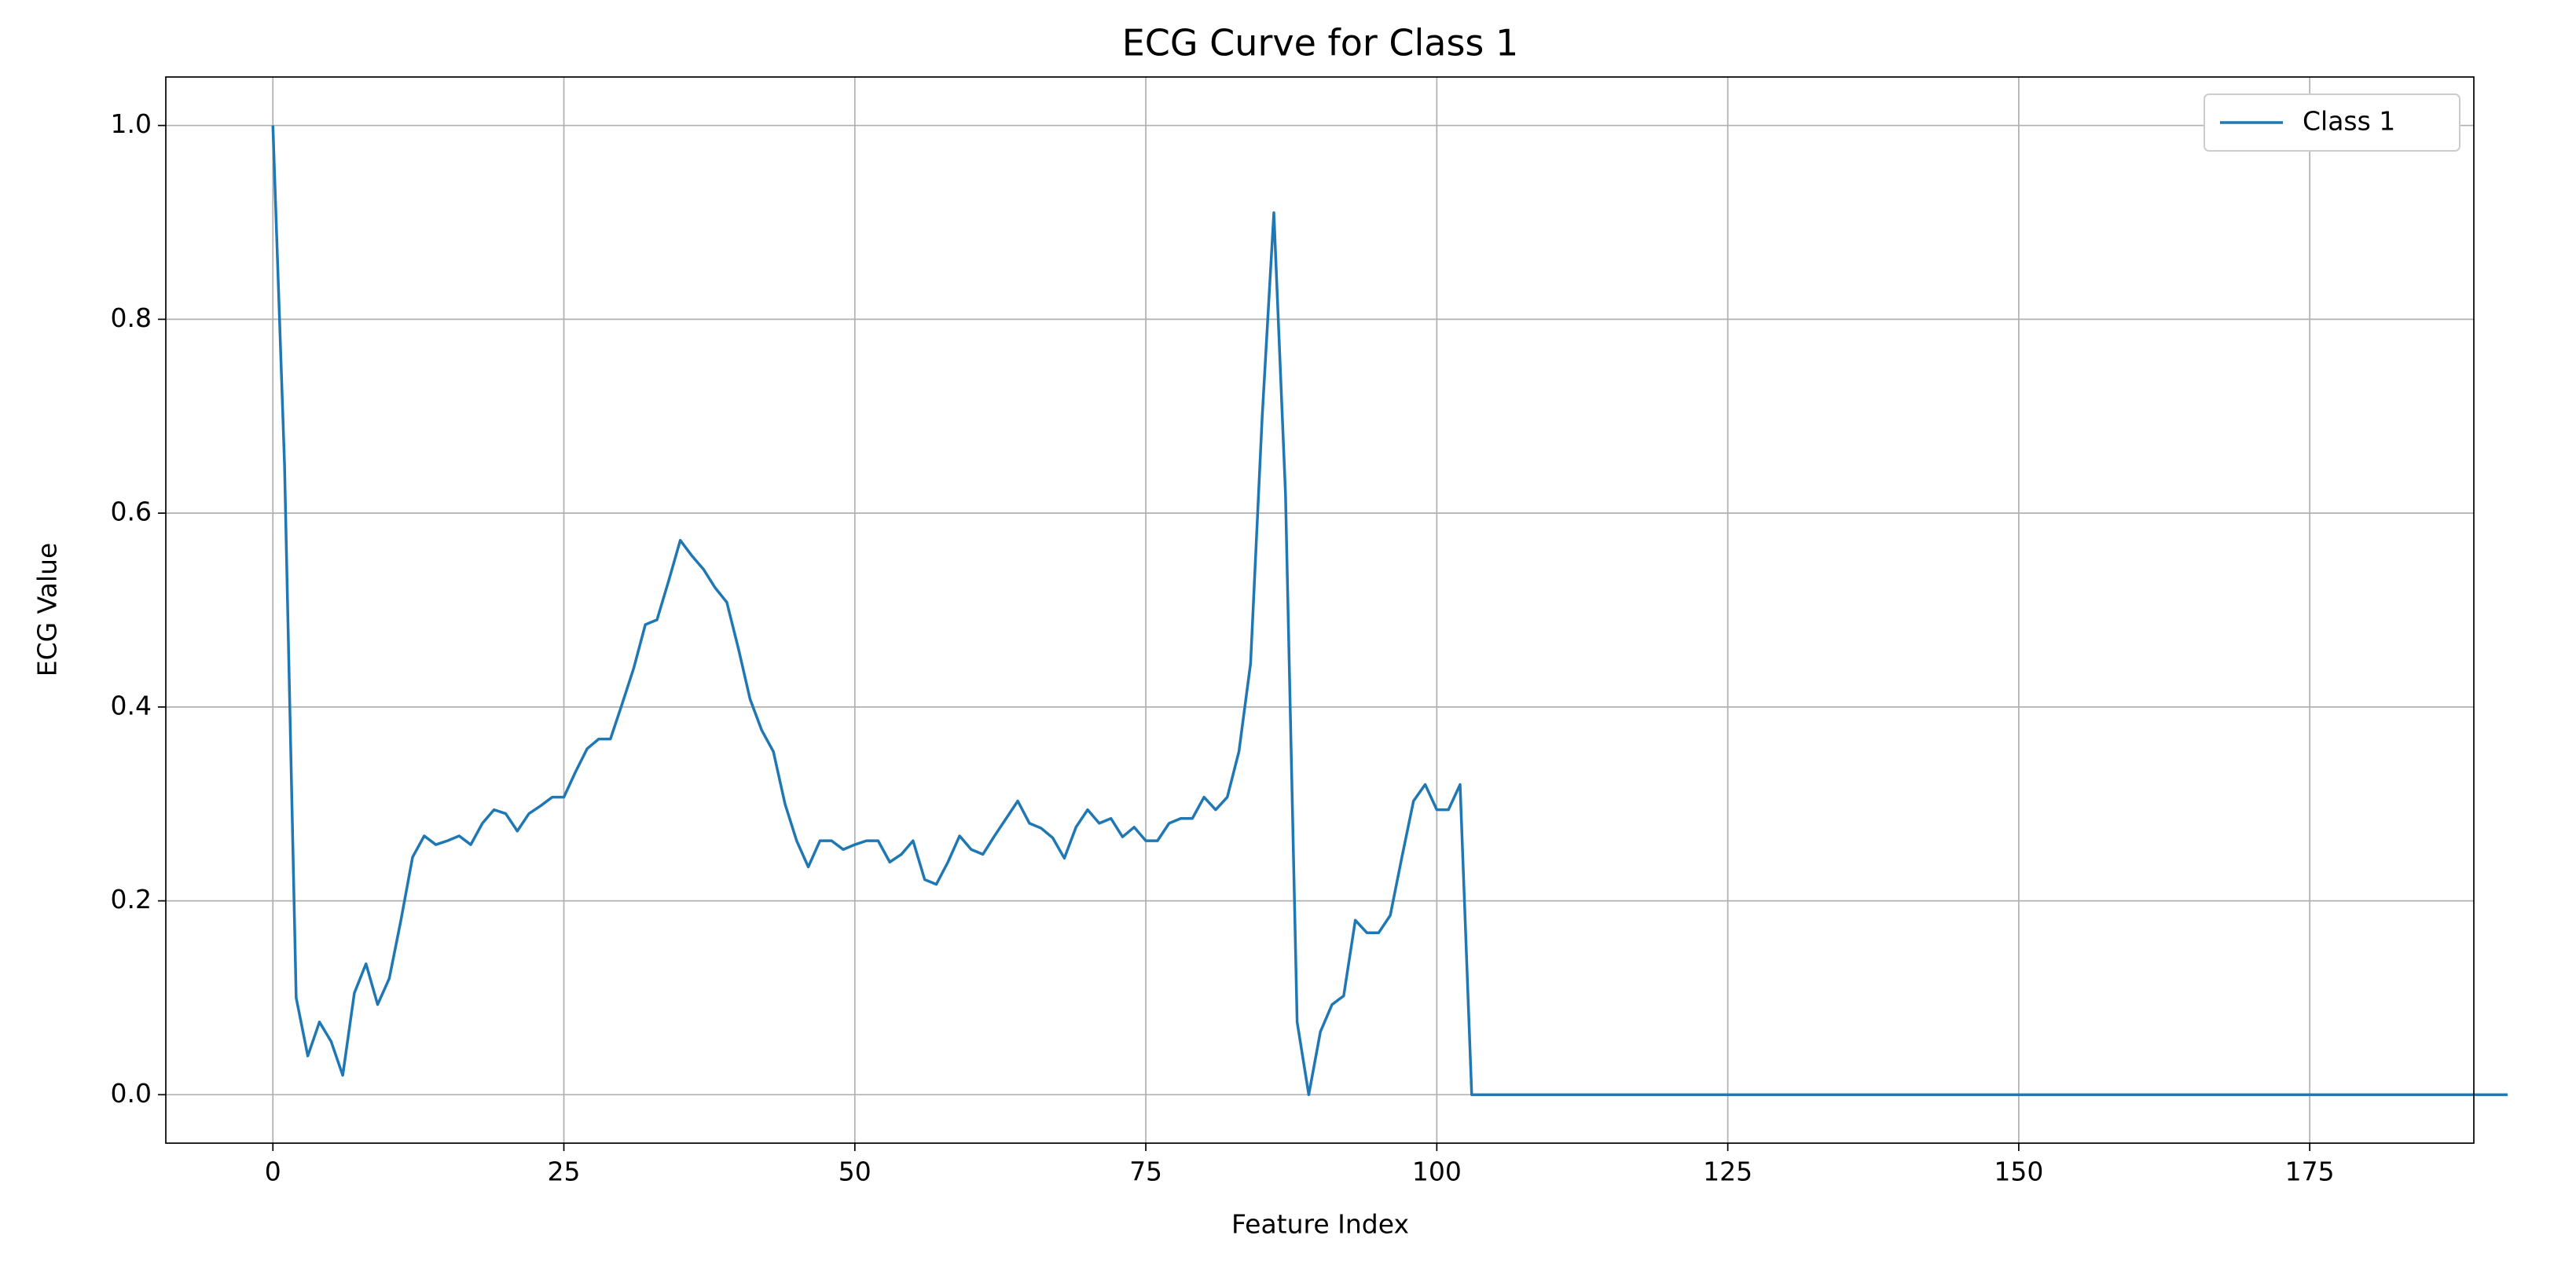 The width and height of the screenshot is (2576, 1272). What do you see at coordinates (855, 1172) in the screenshot?
I see `x-tick-label: 50` at bounding box center [855, 1172].